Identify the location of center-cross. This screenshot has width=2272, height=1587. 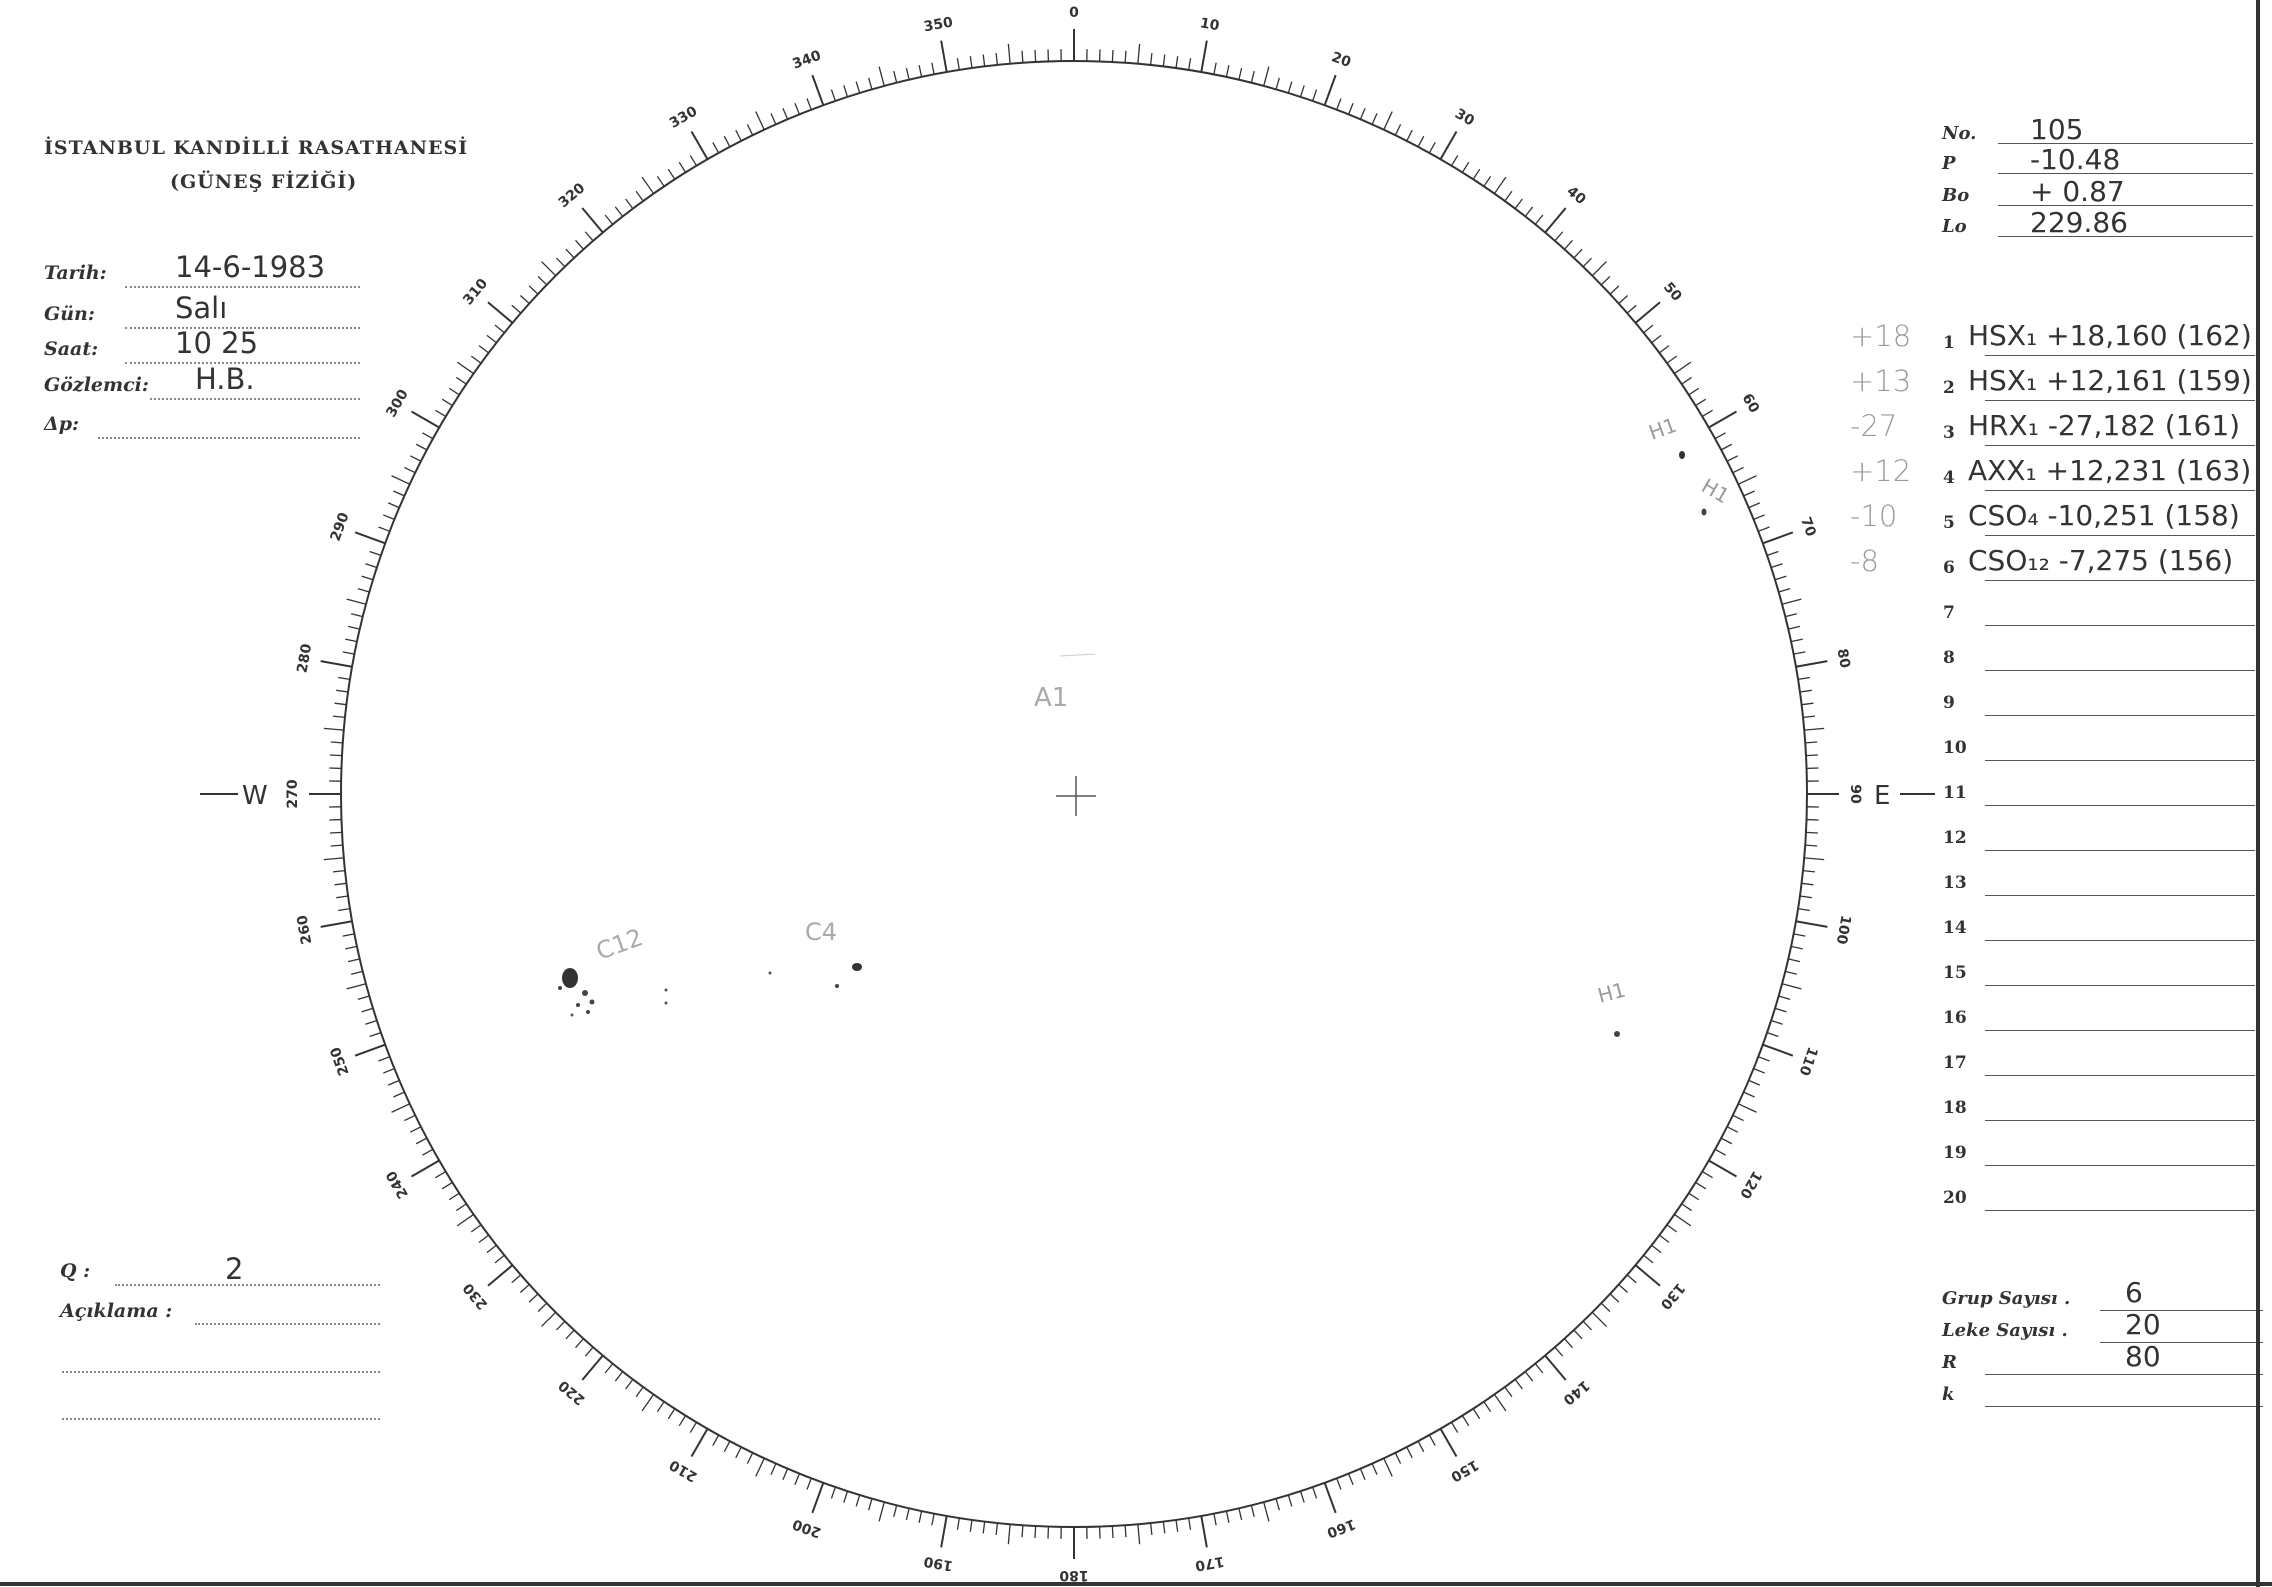
(1076, 796).